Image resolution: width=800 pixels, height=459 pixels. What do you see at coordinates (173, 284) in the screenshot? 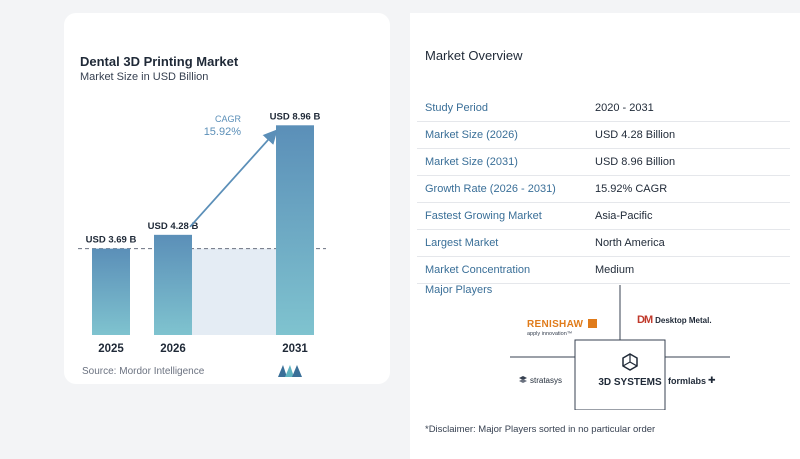
I see `bar-2026` at bounding box center [173, 284].